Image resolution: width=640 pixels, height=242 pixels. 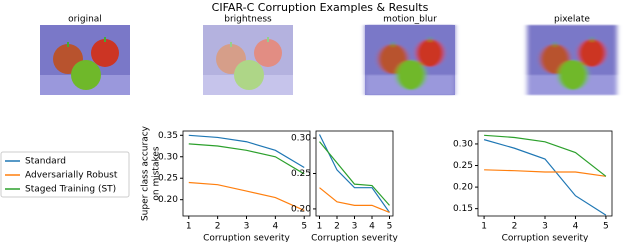 I want to click on legend-label: Adversarially Robust, so click(x=71, y=176).